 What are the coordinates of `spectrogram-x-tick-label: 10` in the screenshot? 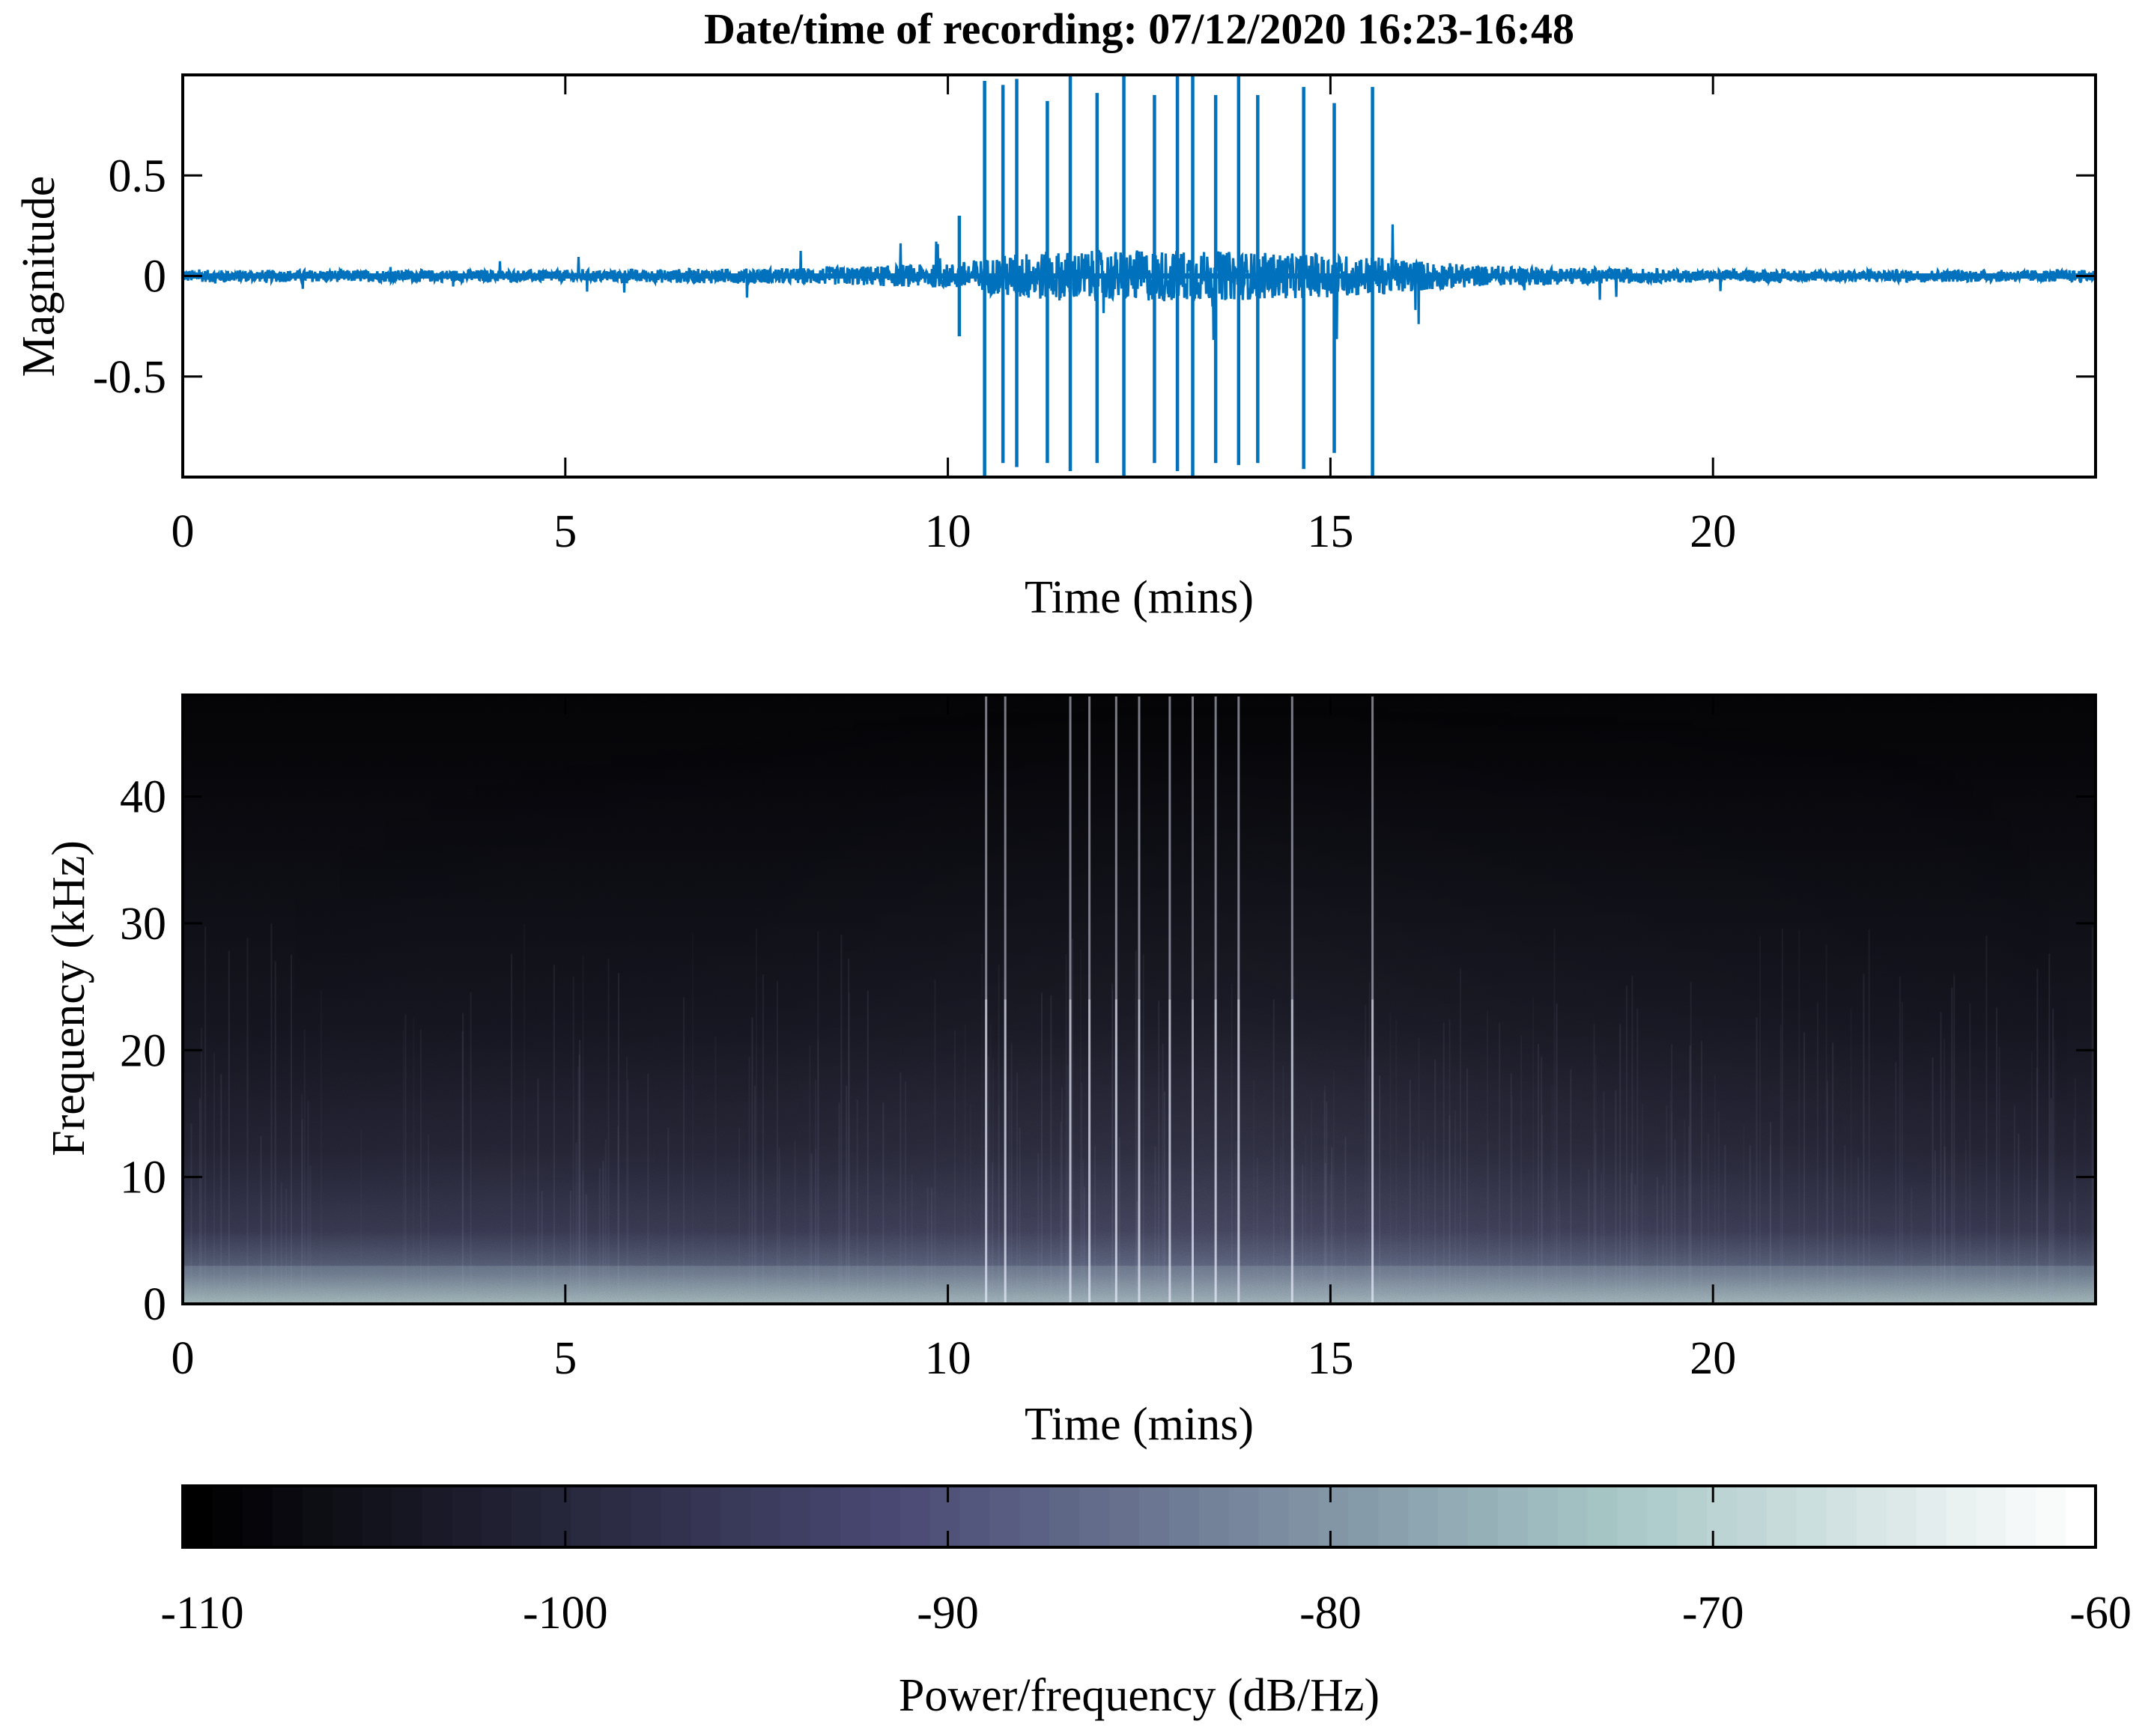 It's located at (948, 1358).